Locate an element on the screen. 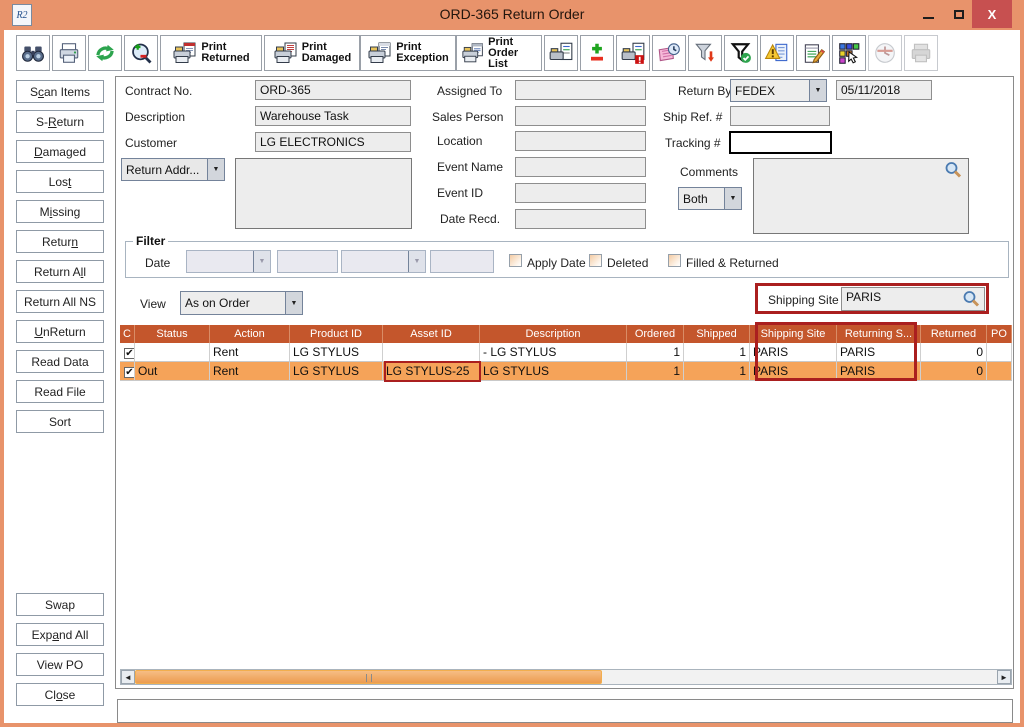 This screenshot has height=727, width=1024. layout-grid-button is located at coordinates (849, 53).